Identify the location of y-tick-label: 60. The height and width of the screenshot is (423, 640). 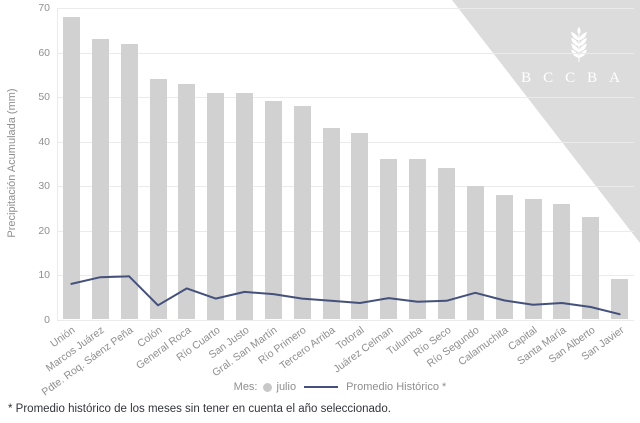
(44, 52).